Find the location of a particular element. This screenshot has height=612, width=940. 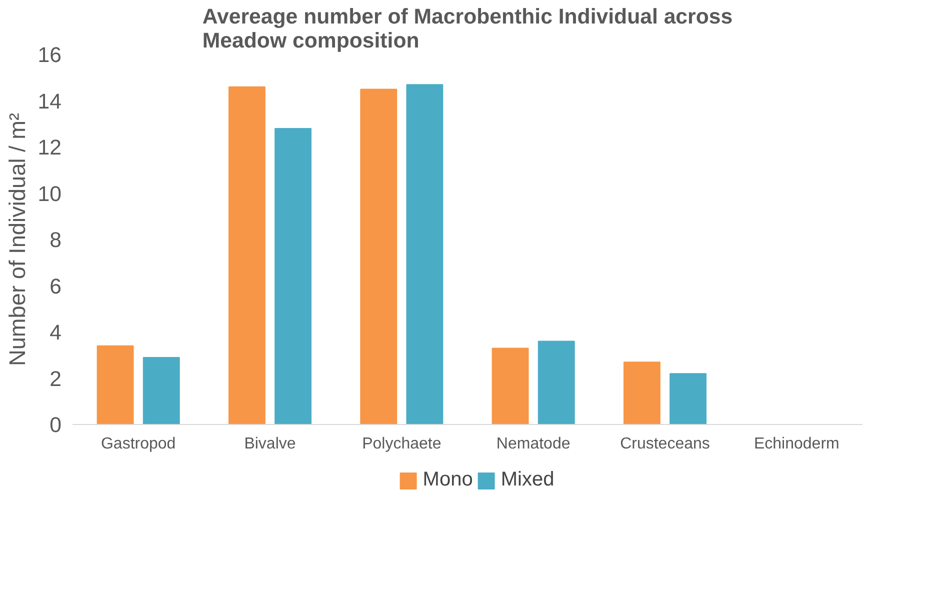

x-tick-label: Gastropod is located at coordinates (138, 444).